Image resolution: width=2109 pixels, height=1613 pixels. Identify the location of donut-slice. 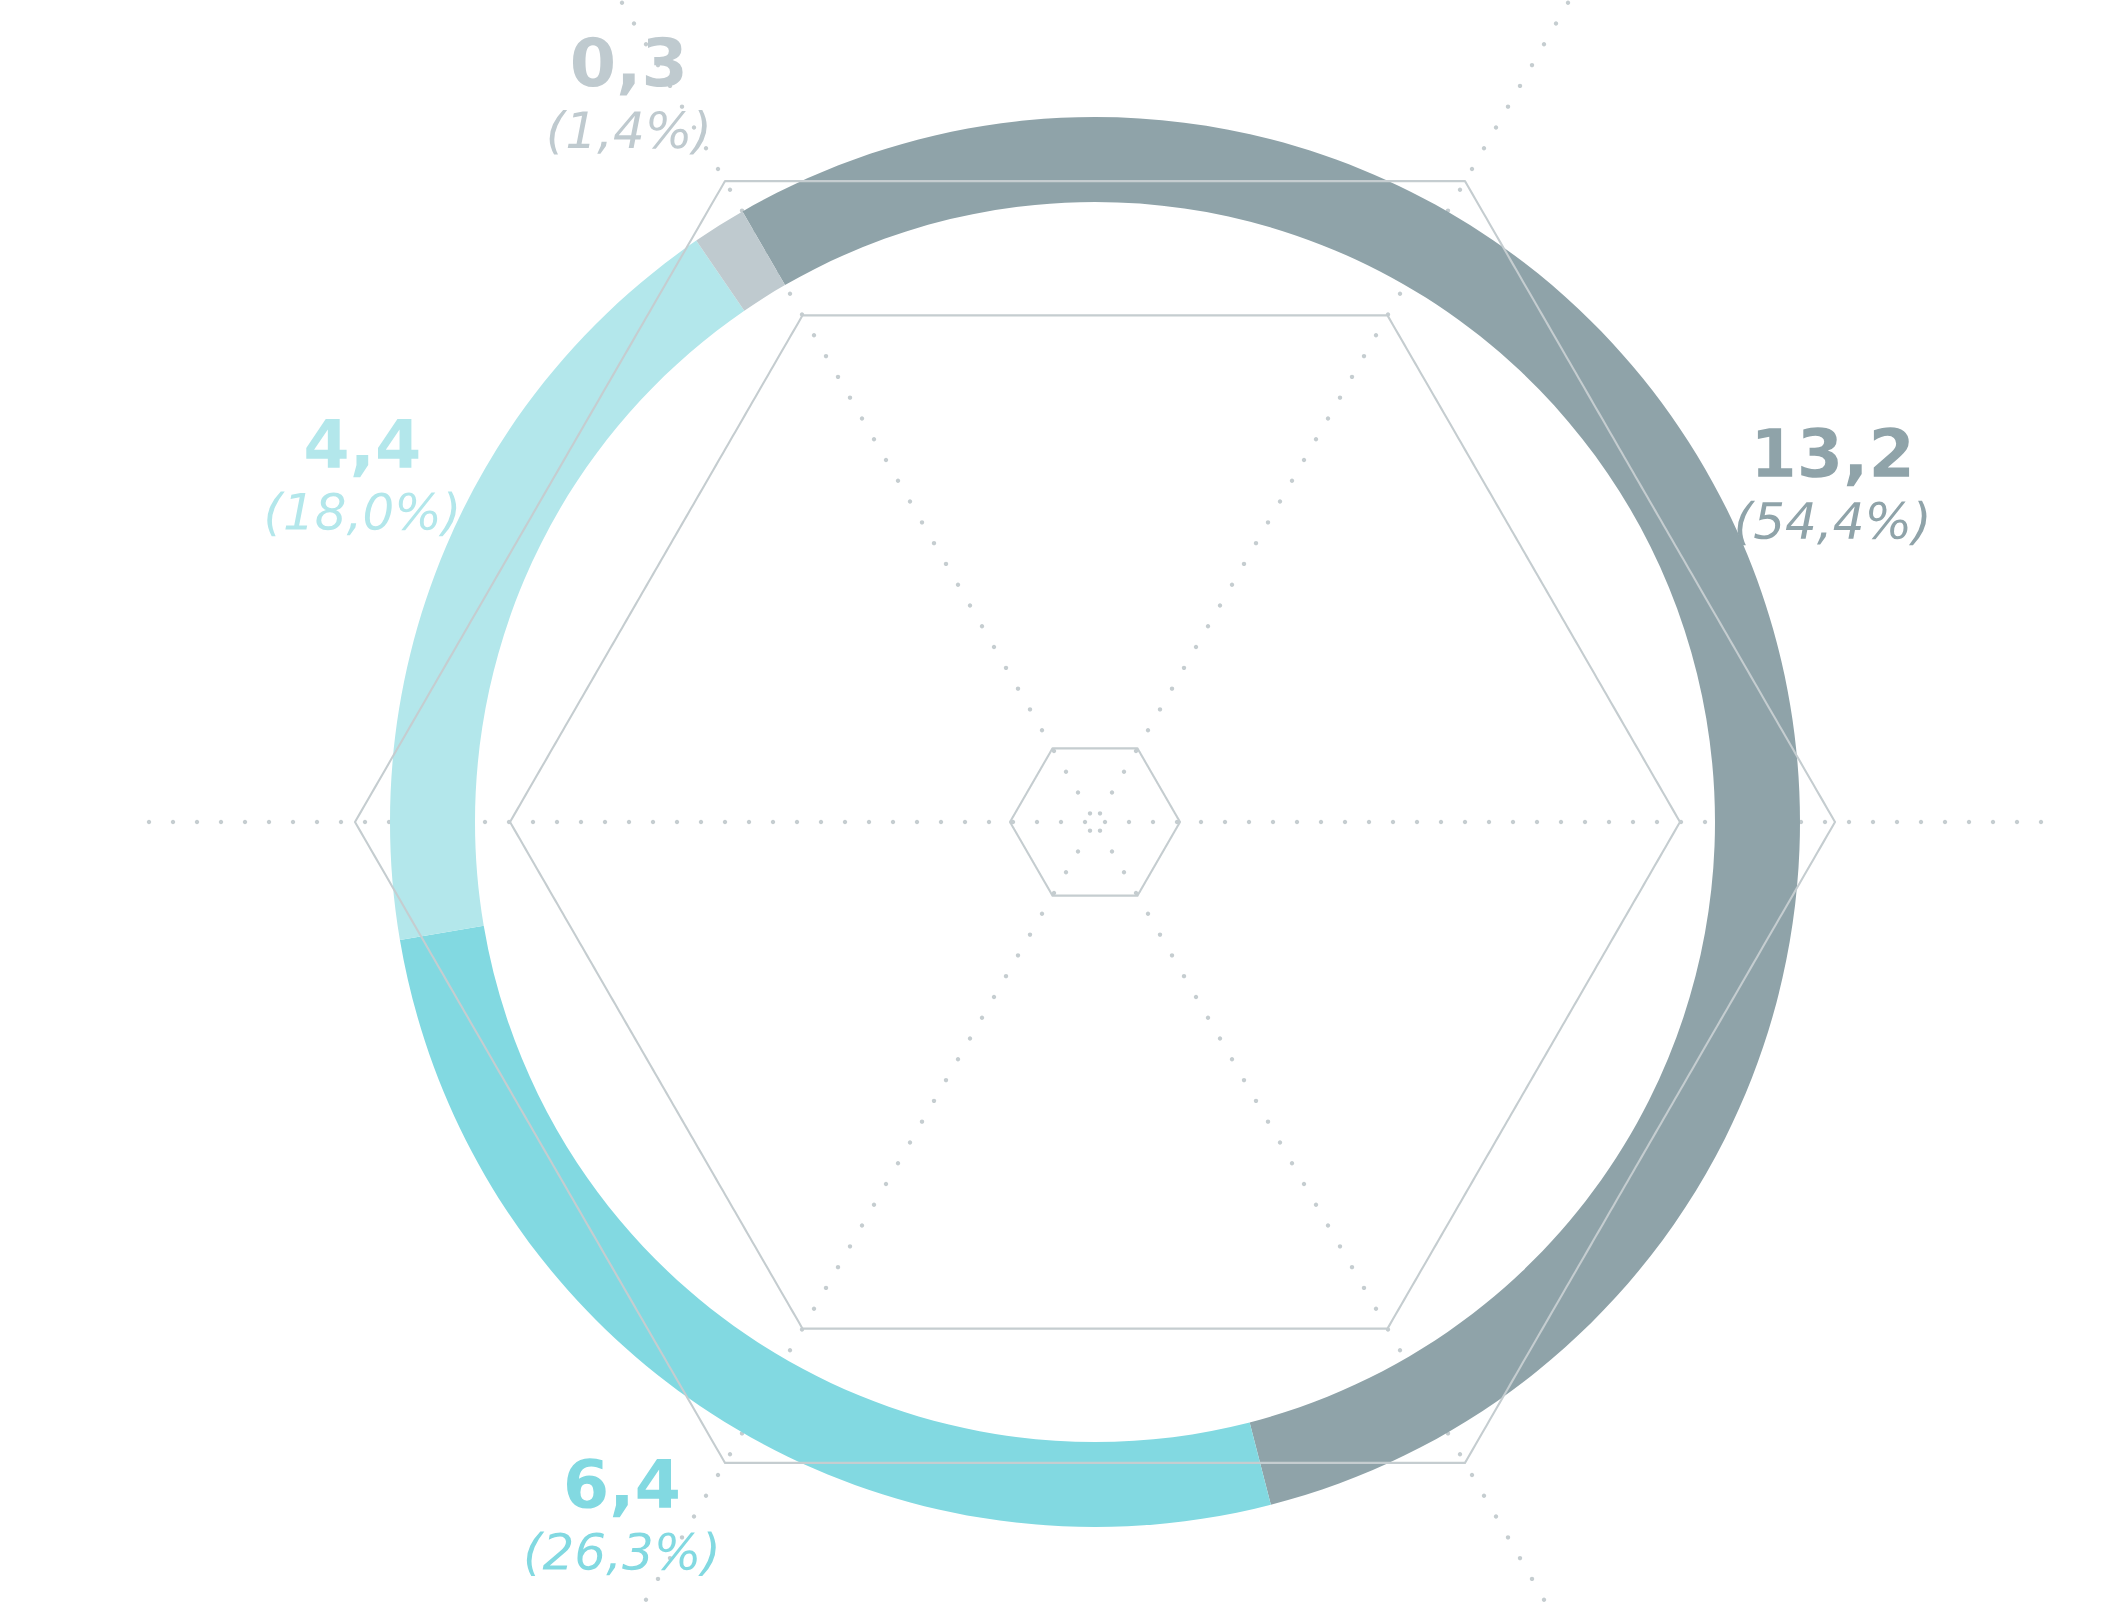
(740, 261).